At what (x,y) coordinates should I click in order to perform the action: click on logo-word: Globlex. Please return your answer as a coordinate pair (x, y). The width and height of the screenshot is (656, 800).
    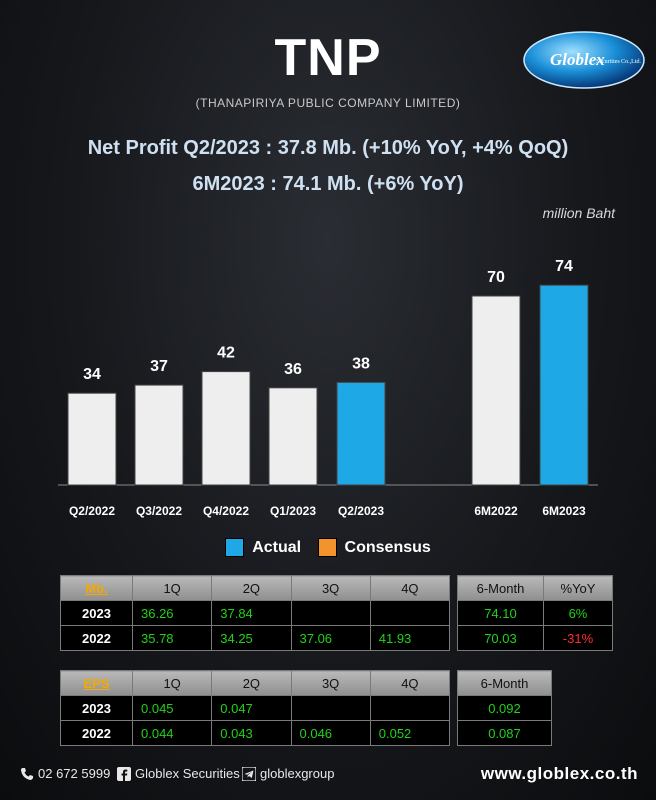
    Looking at the image, I should click on (577, 59).